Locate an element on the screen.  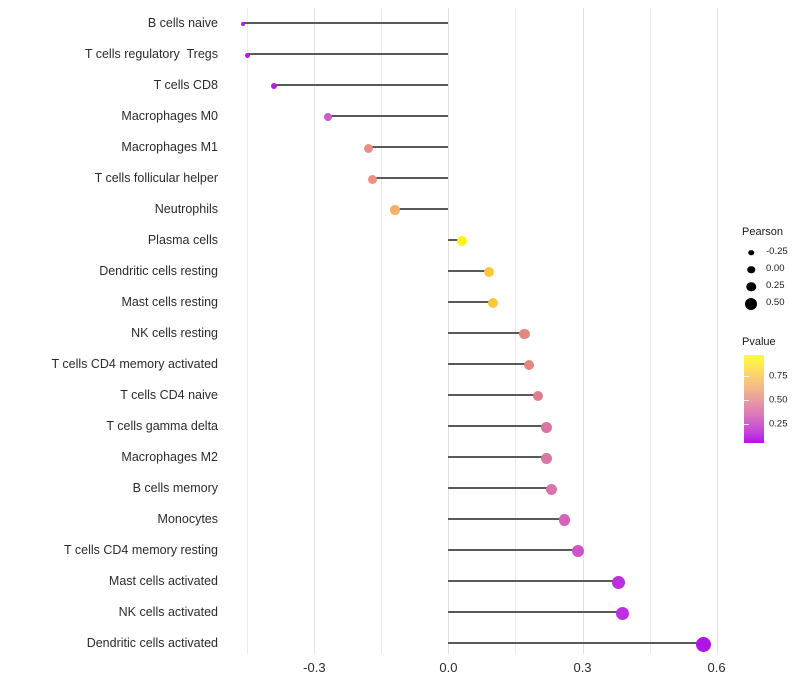
colorbar-tick-label: 0.75 is located at coordinates (778, 376).